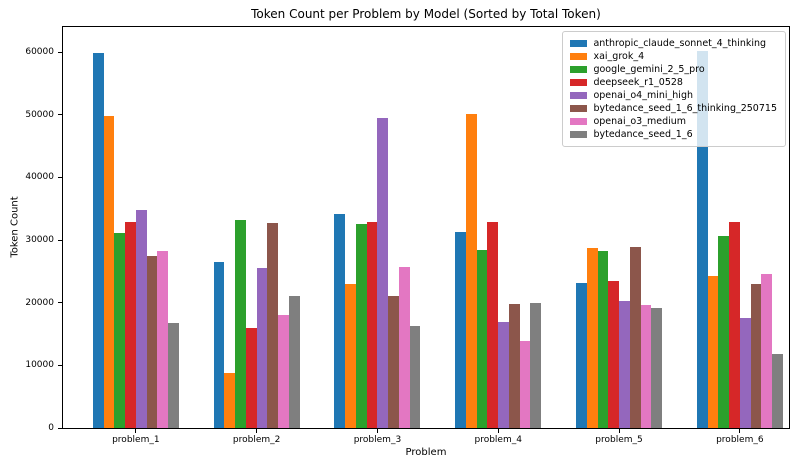 Image resolution: width=800 pixels, height=467 pixels. I want to click on y-tick-label: 10000, so click(39, 365).